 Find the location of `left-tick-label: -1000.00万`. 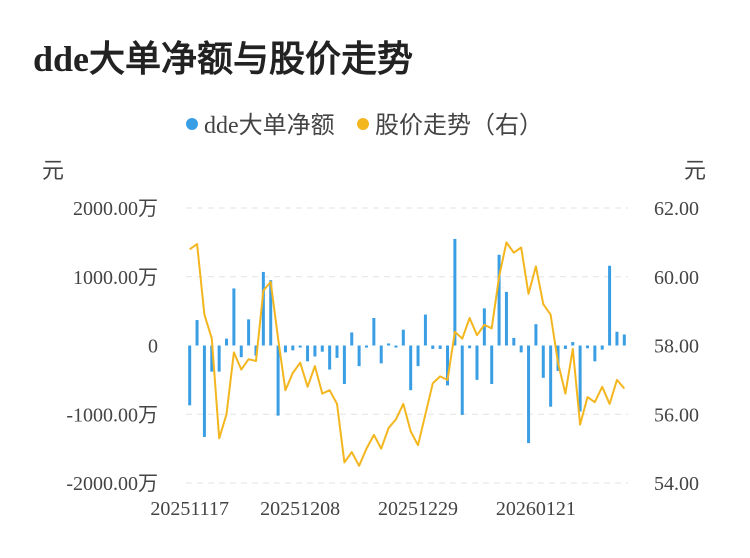

left-tick-label: -1000.00万 is located at coordinates (112, 415).